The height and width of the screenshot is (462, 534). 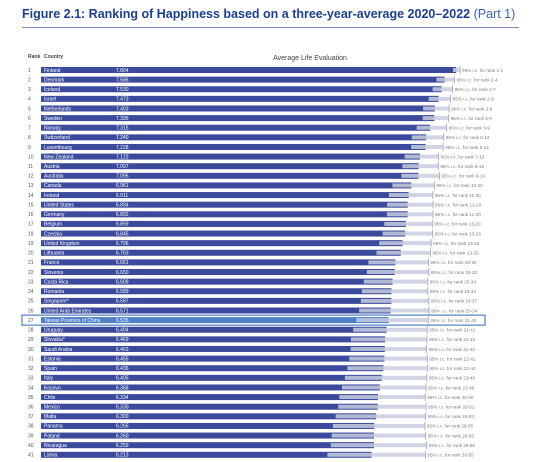 What do you see at coordinates (56, 302) in the screenshot?
I see `country-label-25: Singapore*` at bounding box center [56, 302].